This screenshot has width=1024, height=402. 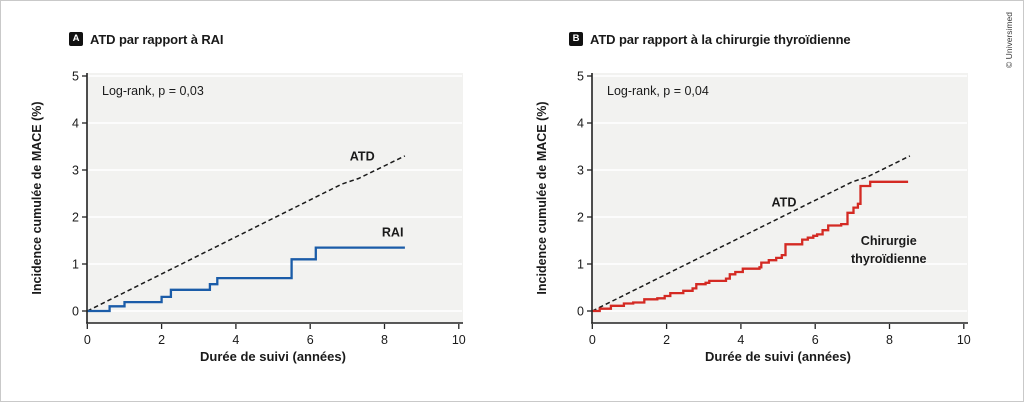 What do you see at coordinates (1009, 40) in the screenshot?
I see `credit-vertical: © Universimed` at bounding box center [1009, 40].